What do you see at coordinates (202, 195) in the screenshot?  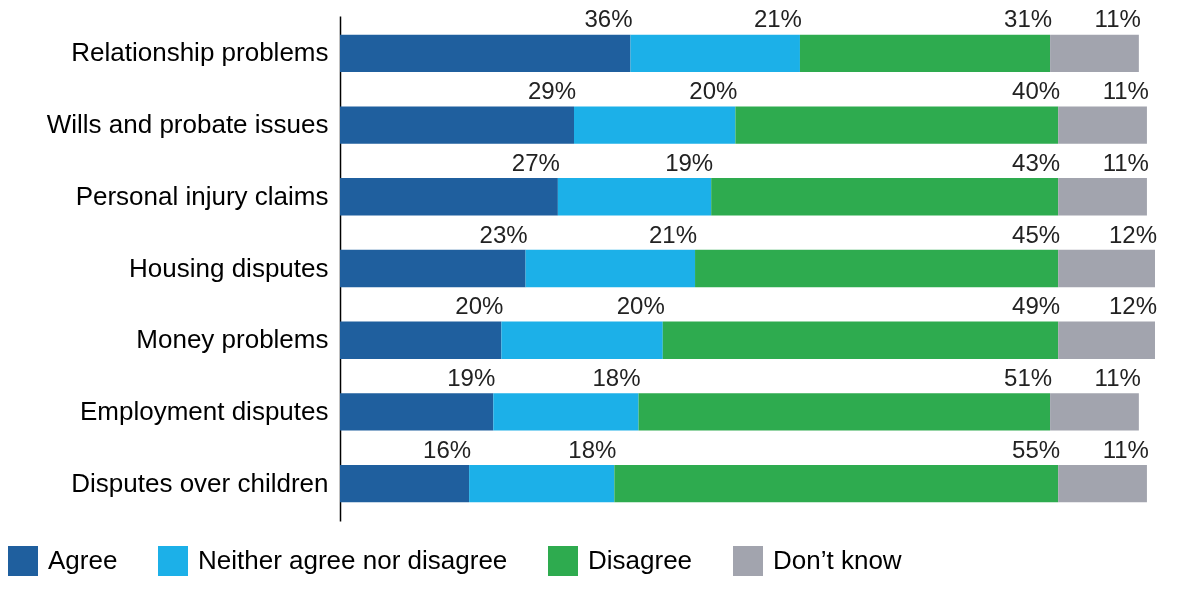 I see `y-tick-label: Personal injury claims` at bounding box center [202, 195].